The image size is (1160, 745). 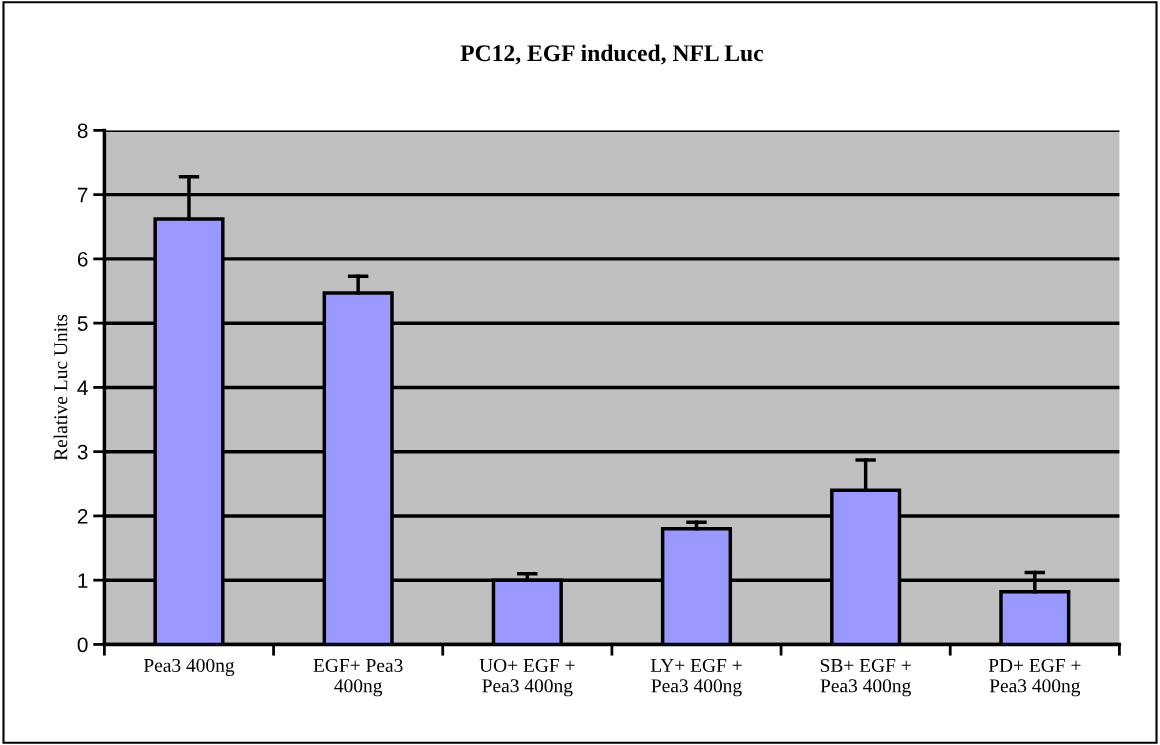 I want to click on x-tick-label: Pea3 400ng, so click(x=189, y=667).